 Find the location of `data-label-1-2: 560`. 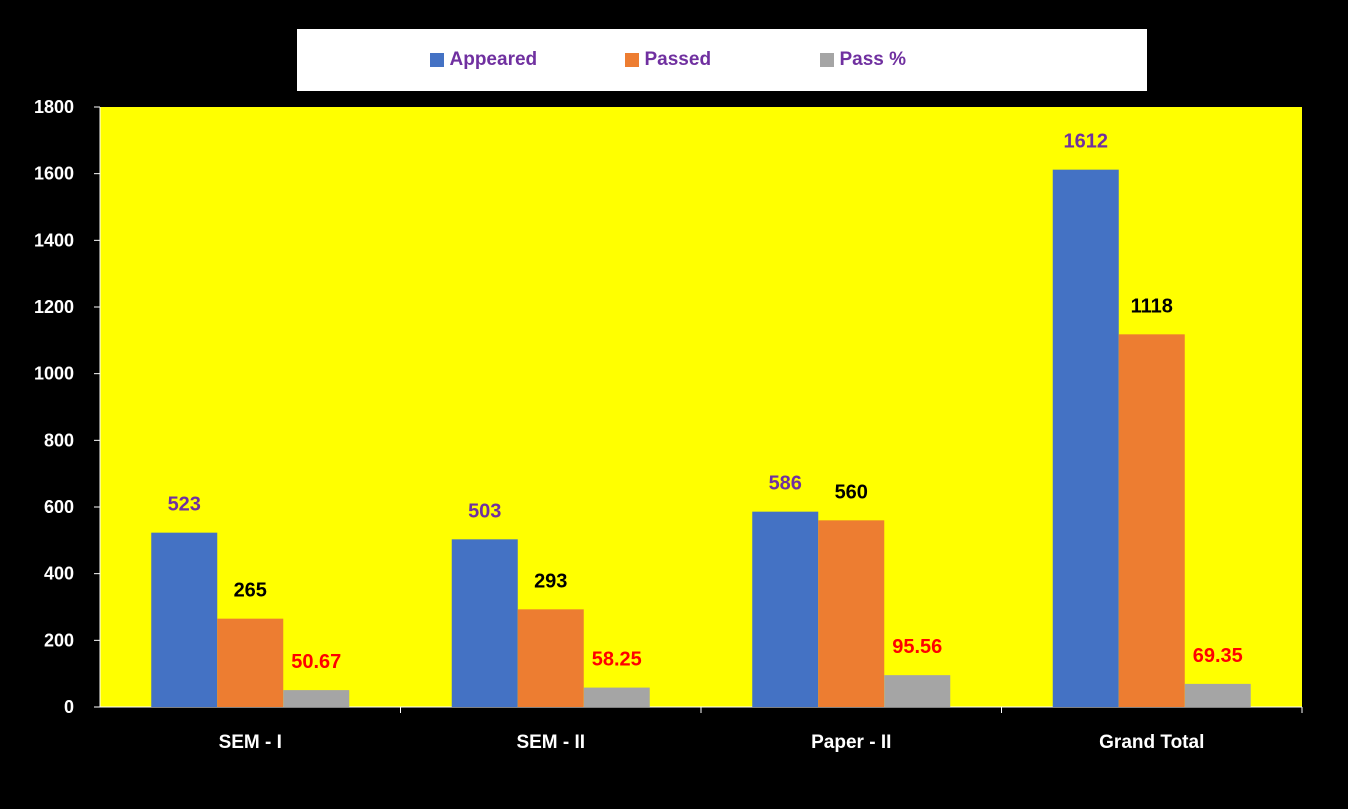

data-label-1-2: 560 is located at coordinates (851, 492).